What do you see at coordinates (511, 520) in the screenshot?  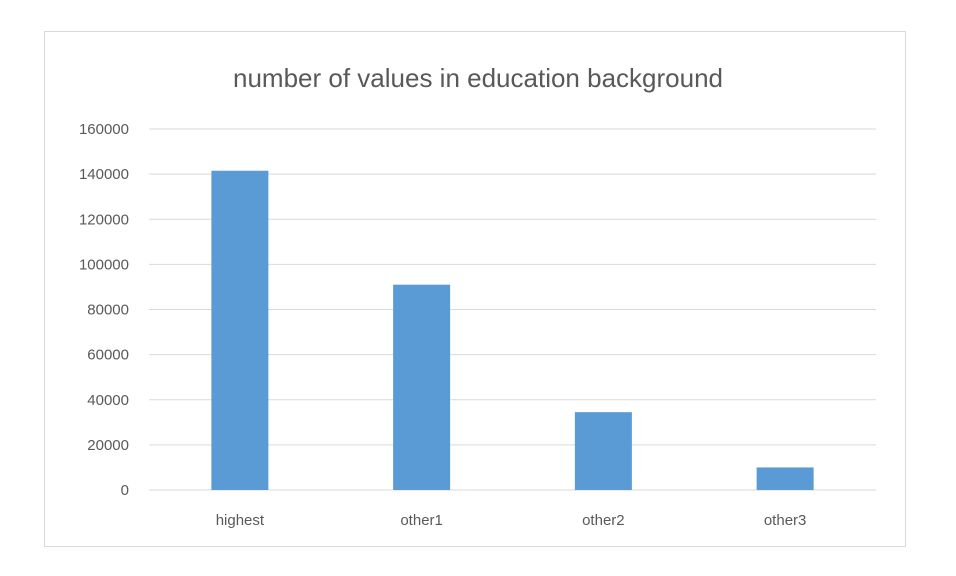 I see `x-axis-category-labels: highest other1 other2 other3` at bounding box center [511, 520].